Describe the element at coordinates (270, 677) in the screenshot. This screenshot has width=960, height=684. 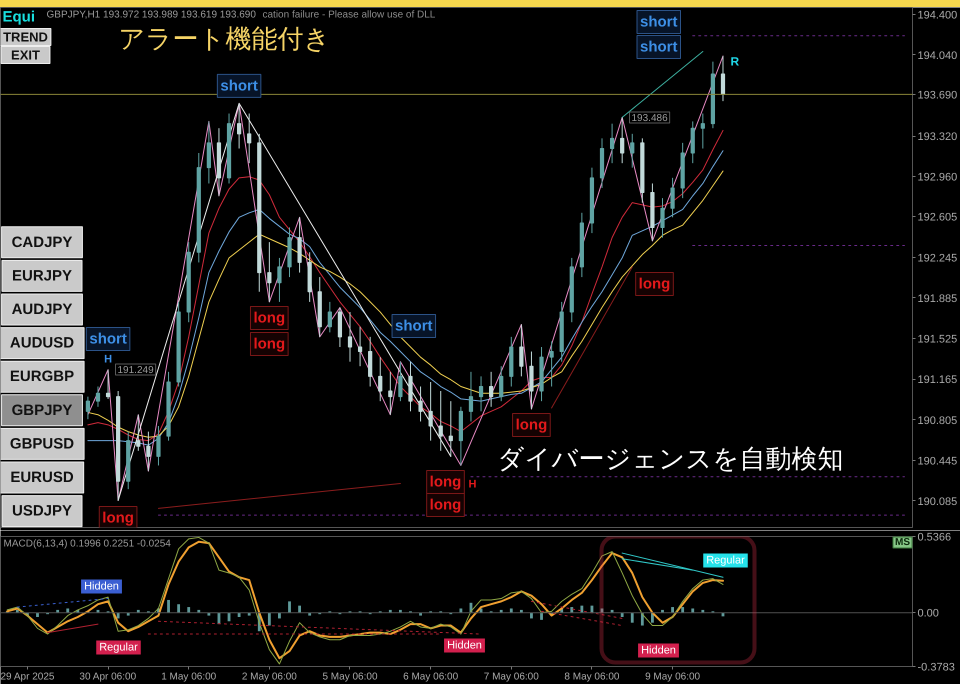
I see `x-tick-label: 2 May 06:00` at that location.